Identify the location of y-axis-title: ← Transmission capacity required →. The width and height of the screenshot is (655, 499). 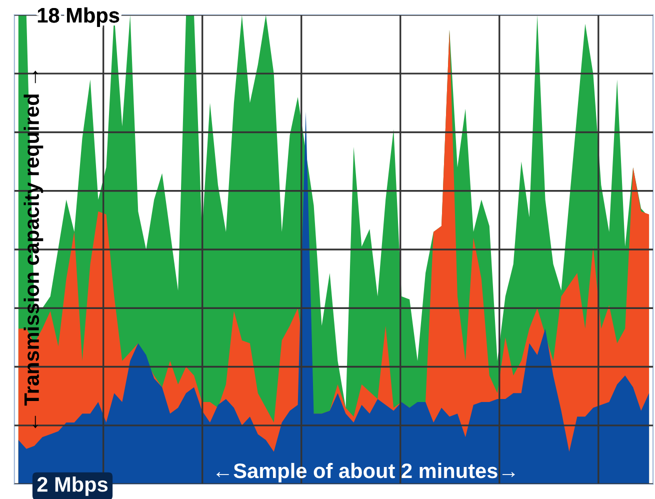
(34, 249).